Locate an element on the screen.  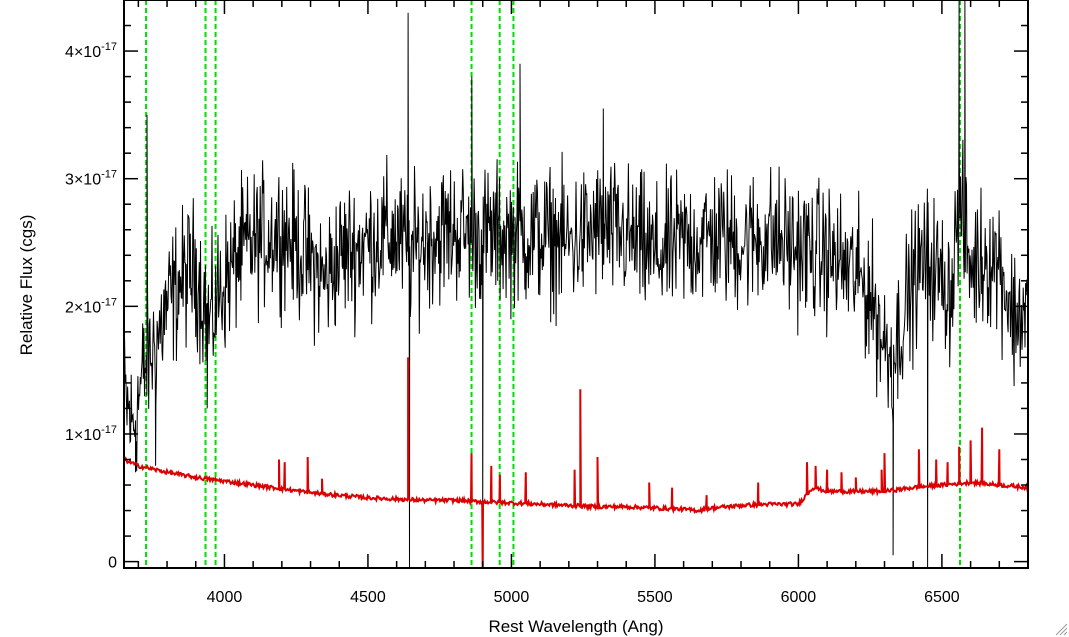
y-tick-label: 1×10⁻¹⁷ is located at coordinates (91, 434).